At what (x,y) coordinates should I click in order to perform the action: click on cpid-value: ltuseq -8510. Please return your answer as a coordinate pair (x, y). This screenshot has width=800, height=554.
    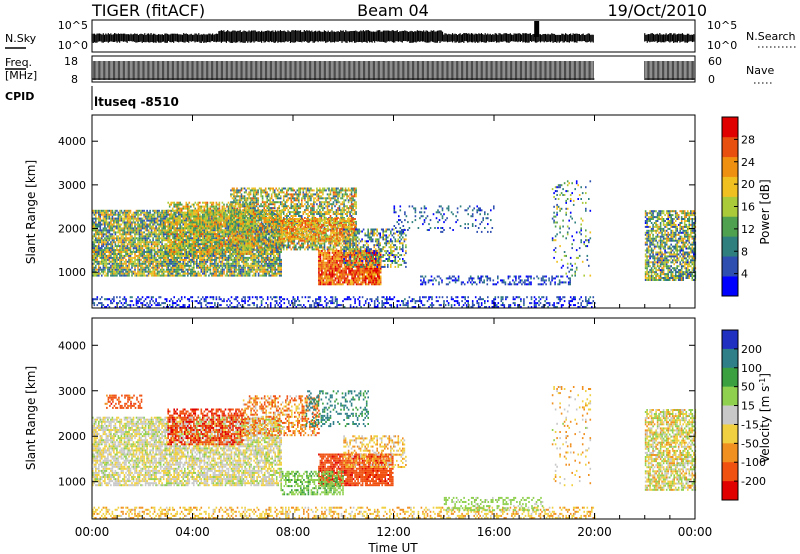
    Looking at the image, I should click on (136, 102).